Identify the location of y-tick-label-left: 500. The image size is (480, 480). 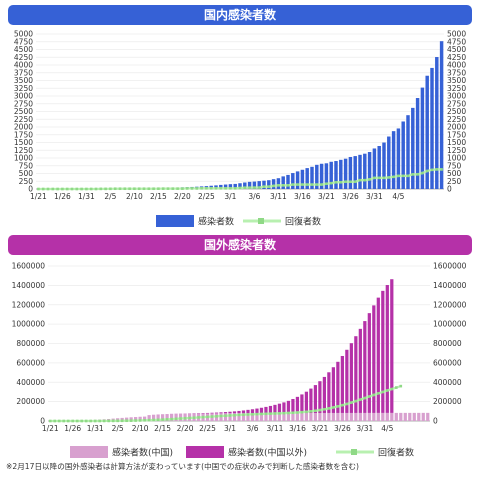
(26, 173).